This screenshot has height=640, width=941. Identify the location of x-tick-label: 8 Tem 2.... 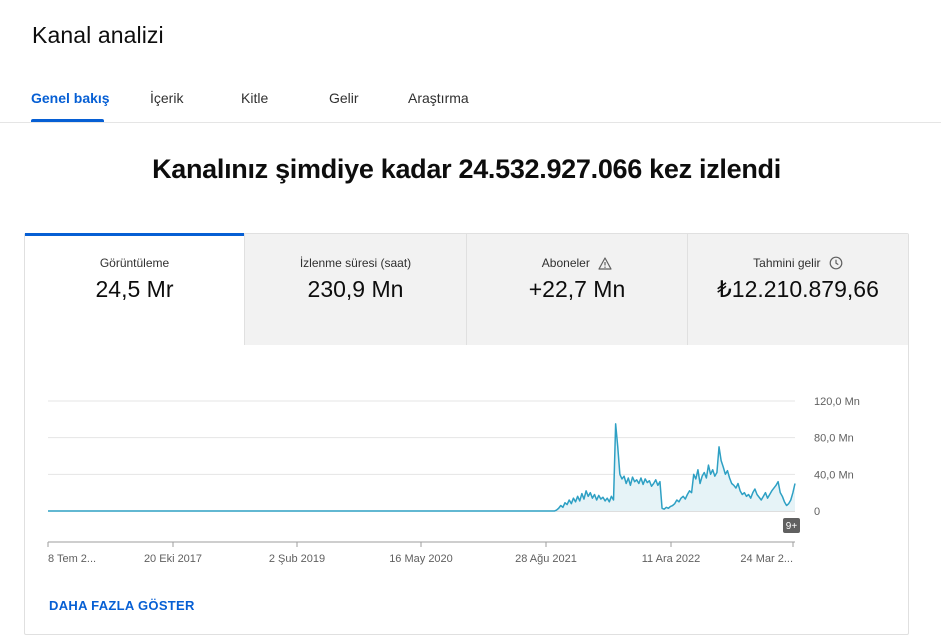
(72, 559).